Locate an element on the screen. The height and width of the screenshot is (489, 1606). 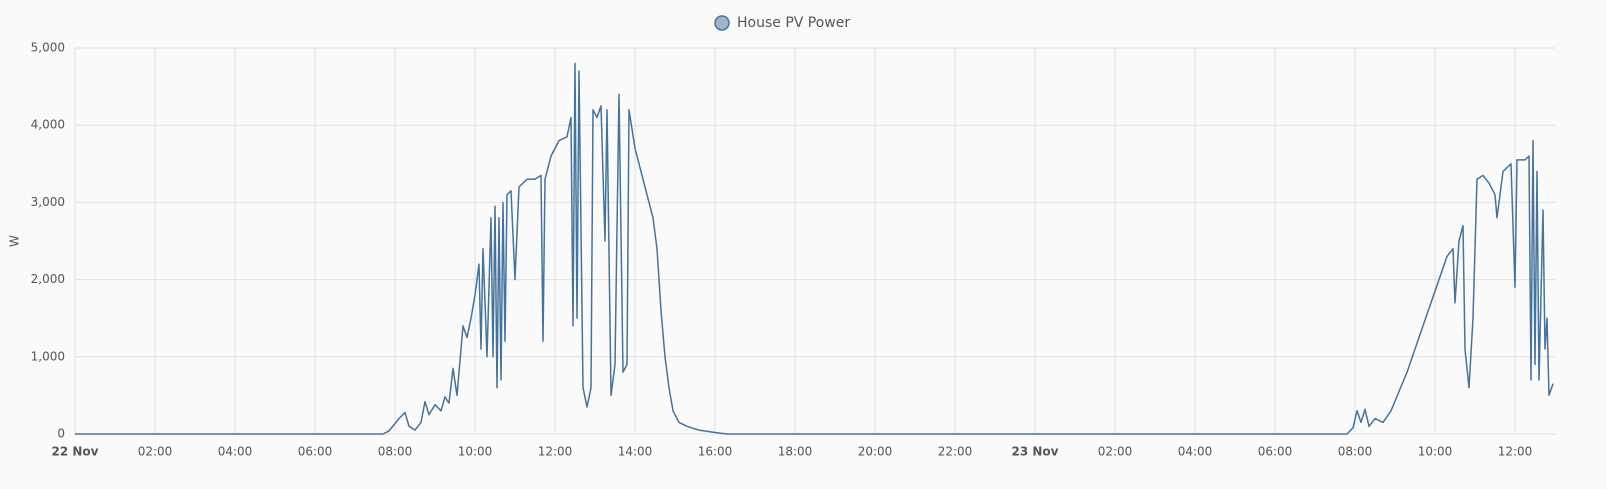
x-tick-label: 22 Nov is located at coordinates (75, 452).